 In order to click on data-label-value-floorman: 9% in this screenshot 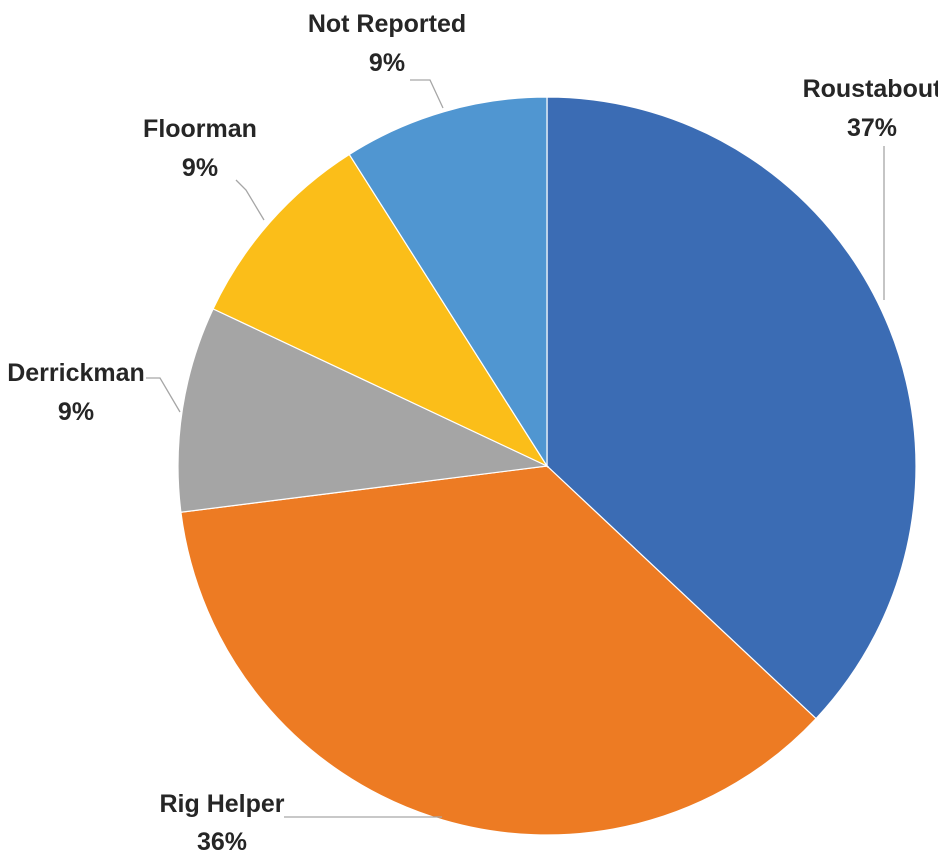, I will do `click(200, 168)`.